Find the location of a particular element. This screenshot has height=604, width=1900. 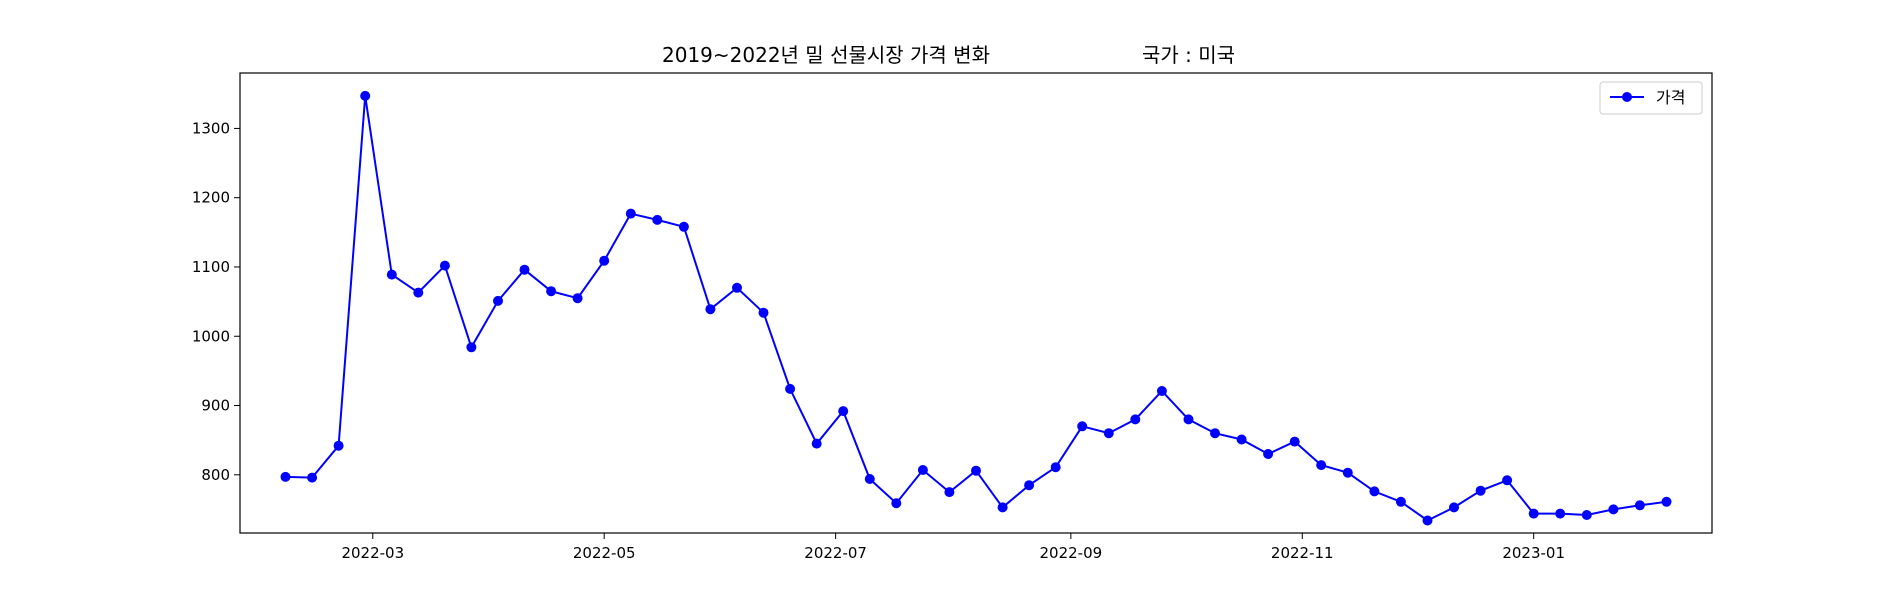

y-tick-label: 900 is located at coordinates (215, 406).